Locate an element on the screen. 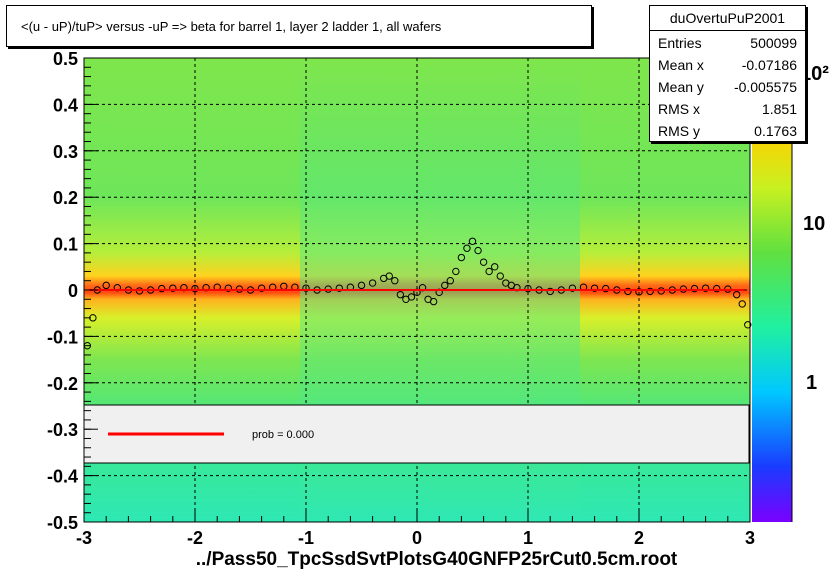 The height and width of the screenshot is (579, 833). y-tick-label: -0.4 is located at coordinates (62, 477).